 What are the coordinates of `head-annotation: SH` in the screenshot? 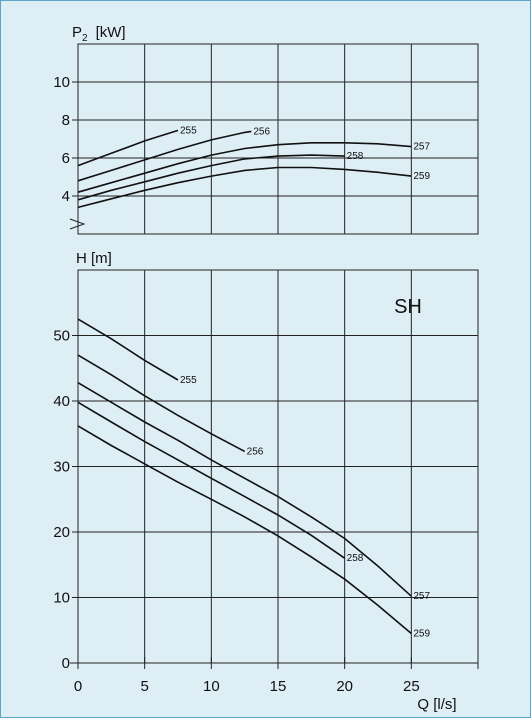 It's located at (408, 307).